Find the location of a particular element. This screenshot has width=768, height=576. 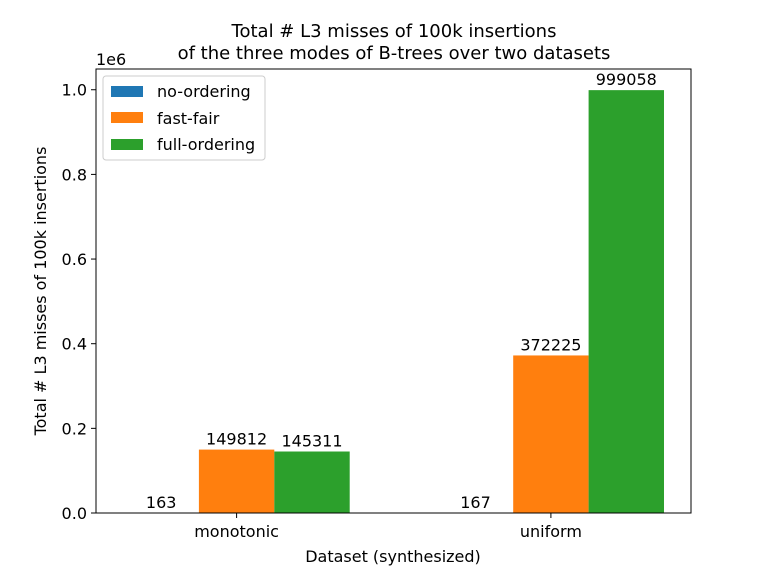

bar-value-label: 163 is located at coordinates (161, 502).